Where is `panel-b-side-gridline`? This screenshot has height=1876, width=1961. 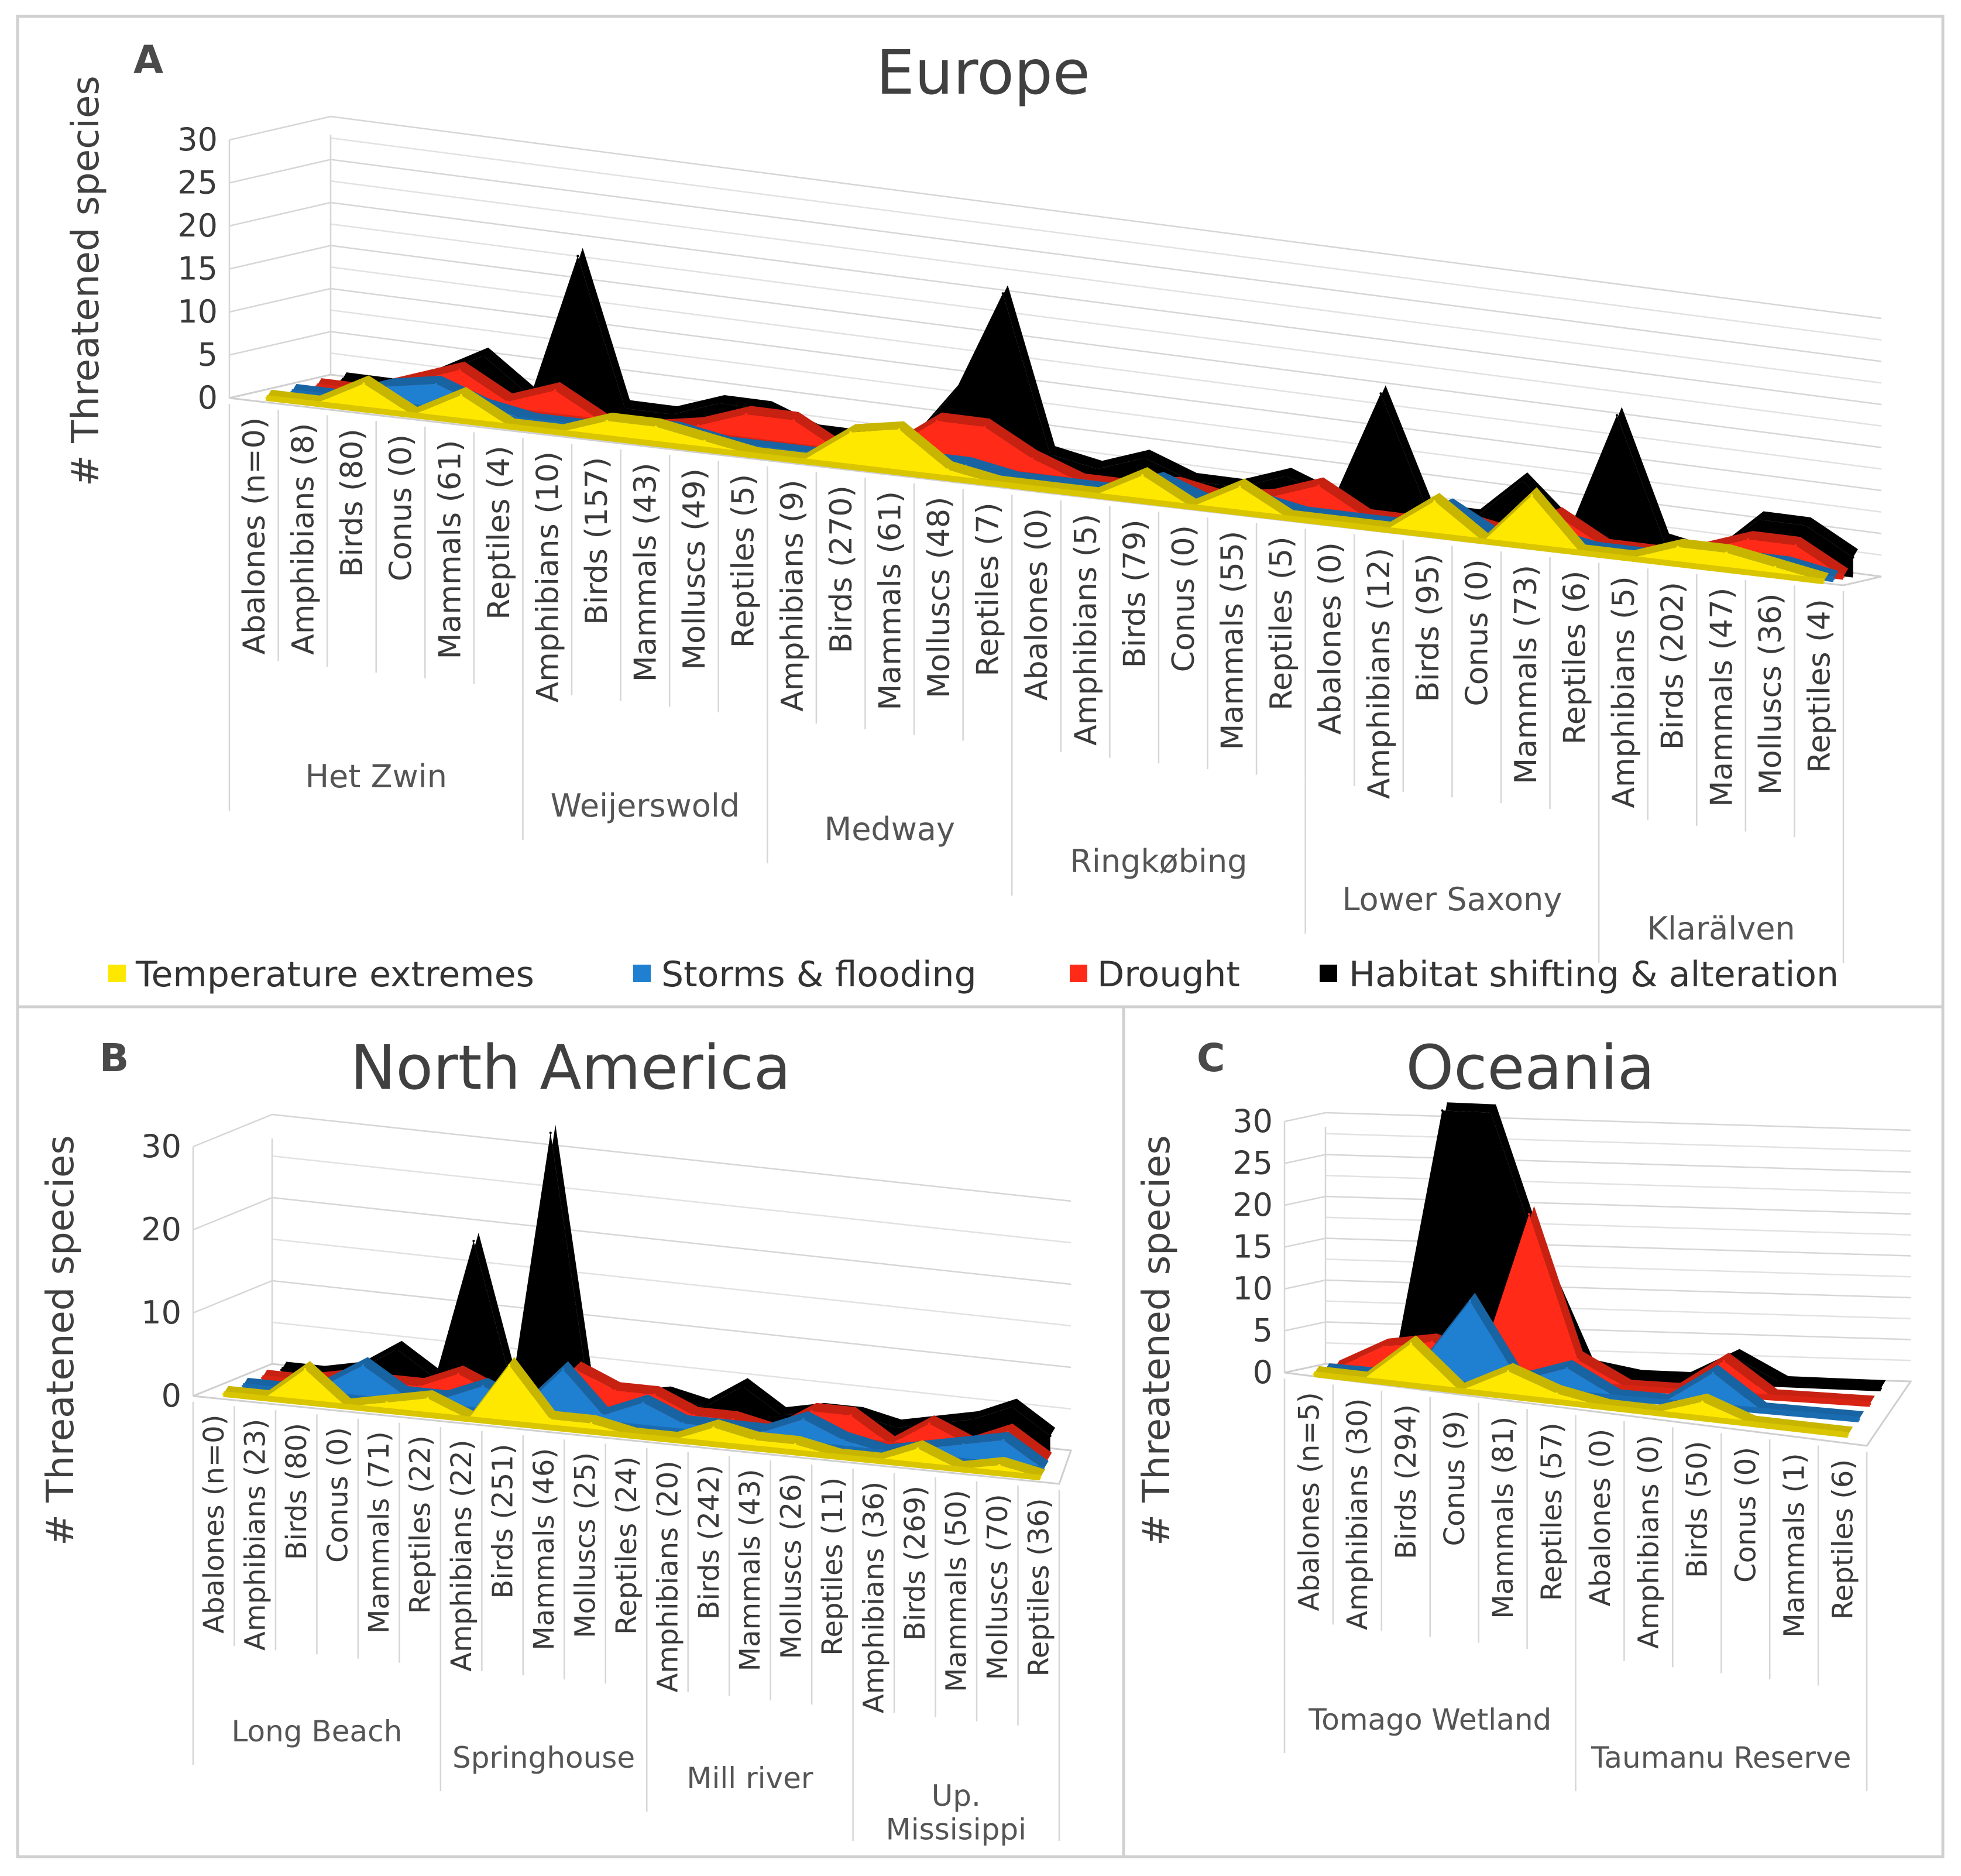
panel-b-side-gridline is located at coordinates (233, 1297).